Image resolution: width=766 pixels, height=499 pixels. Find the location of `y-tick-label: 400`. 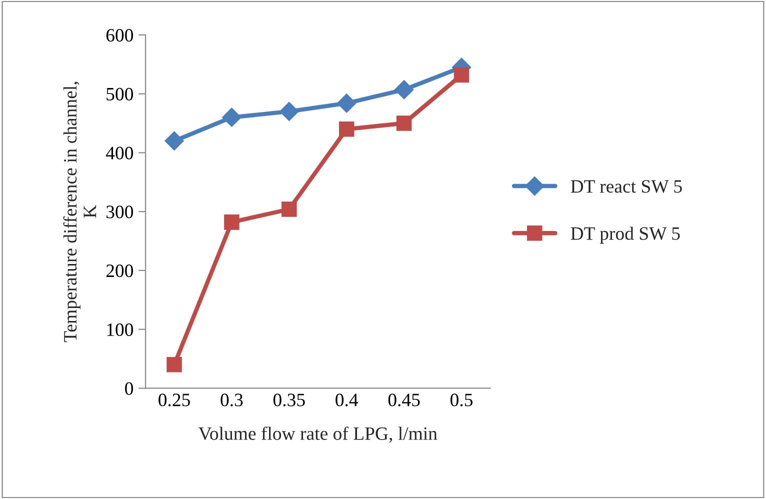

y-tick-label: 400 is located at coordinates (120, 153).